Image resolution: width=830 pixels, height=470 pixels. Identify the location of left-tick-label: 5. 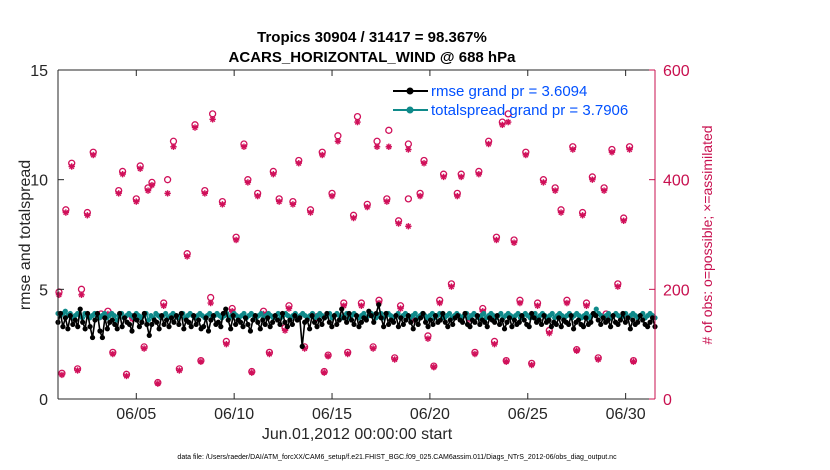
(43, 290).